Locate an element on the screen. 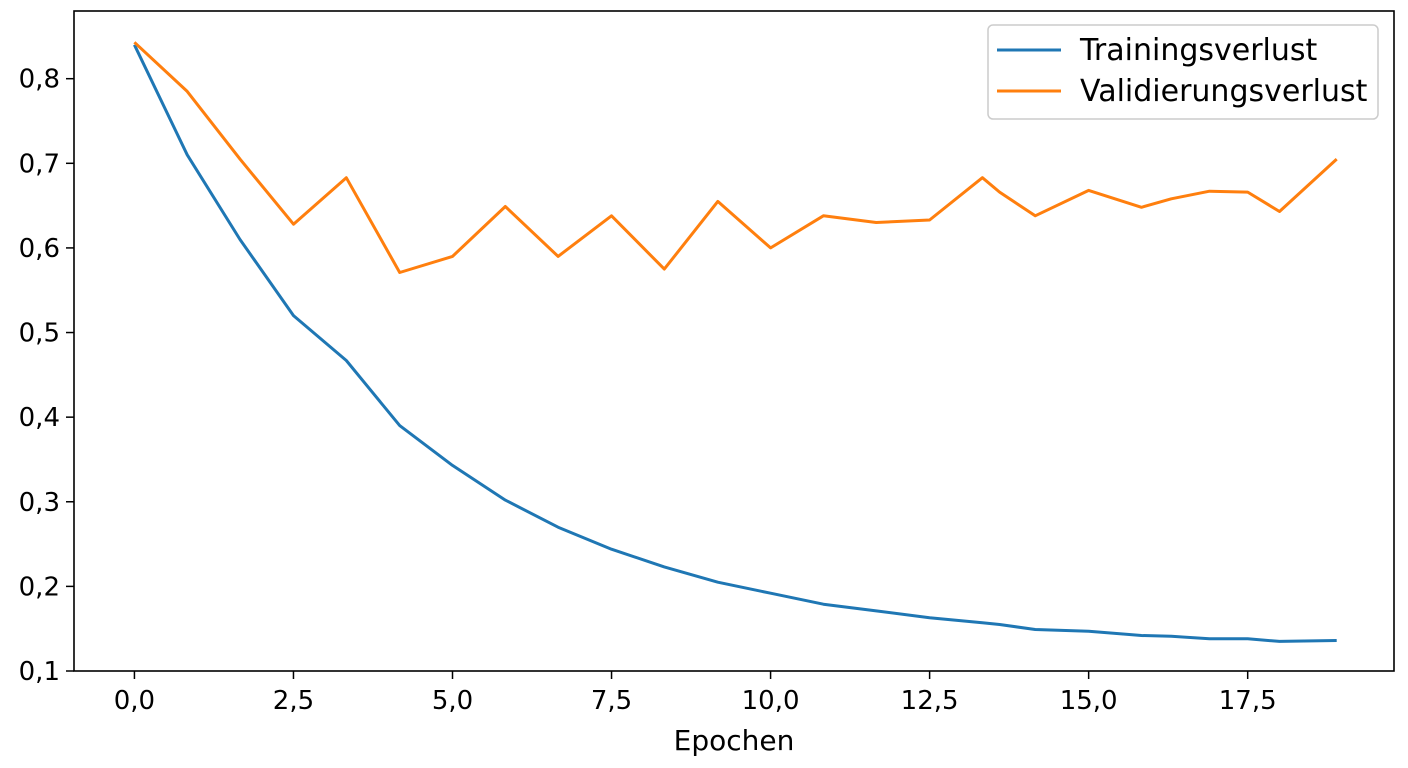 This screenshot has width=1408, height=768. legend: Trainingsverlust Validierungsverlust is located at coordinates (1183, 72).